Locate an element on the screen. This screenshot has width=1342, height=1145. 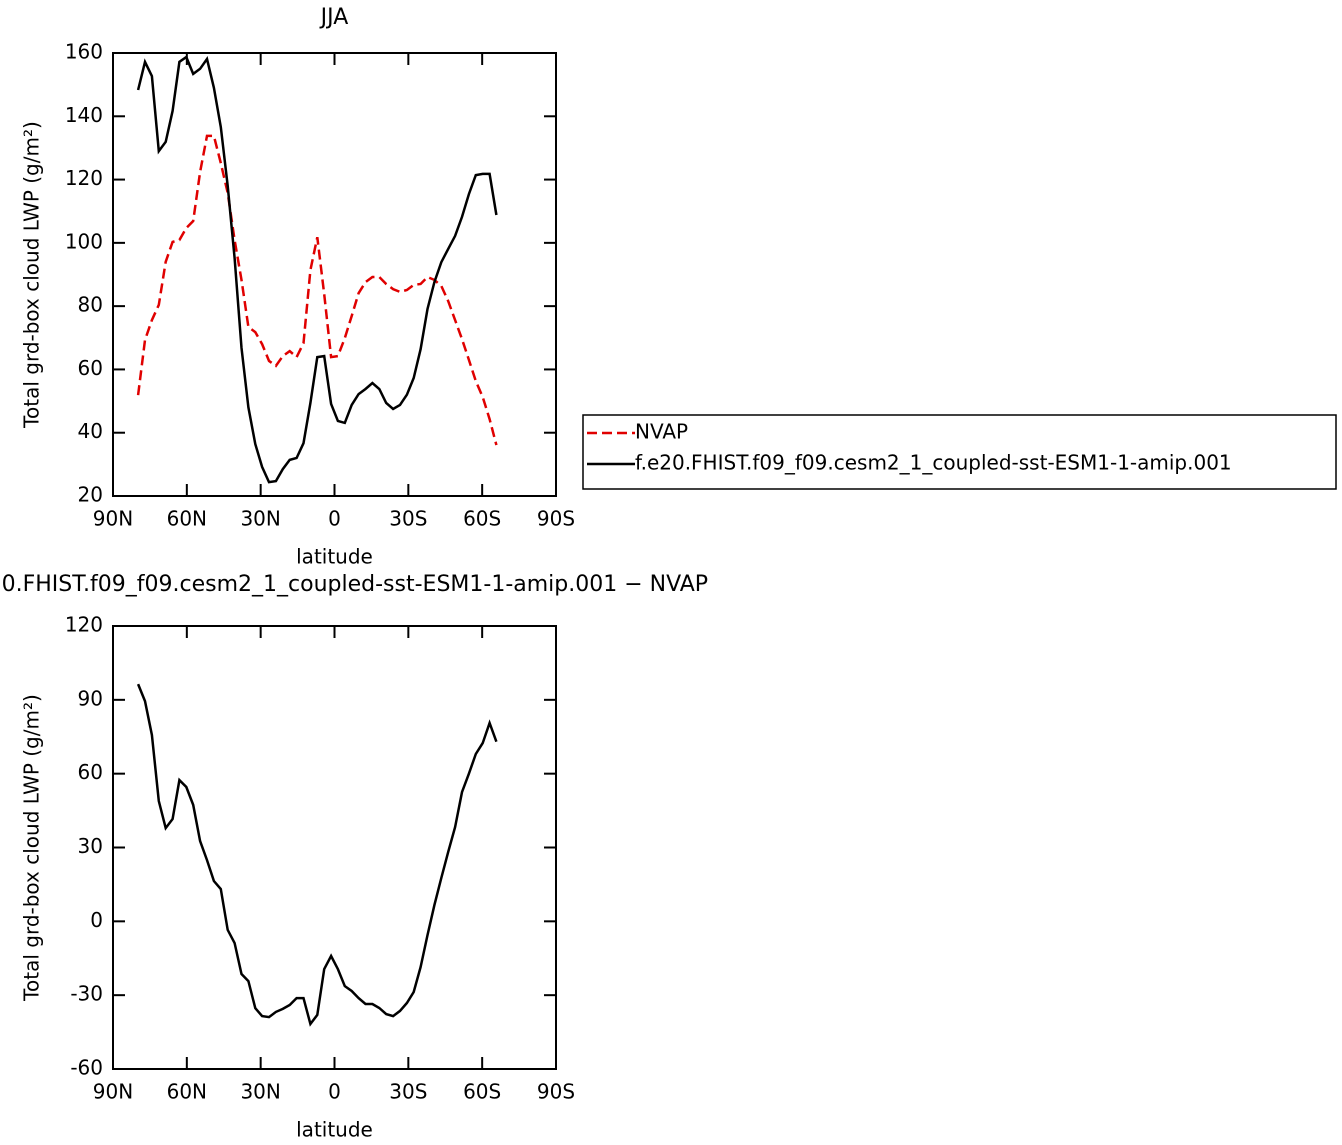
y-tick-label: 0 is located at coordinates (96, 920).